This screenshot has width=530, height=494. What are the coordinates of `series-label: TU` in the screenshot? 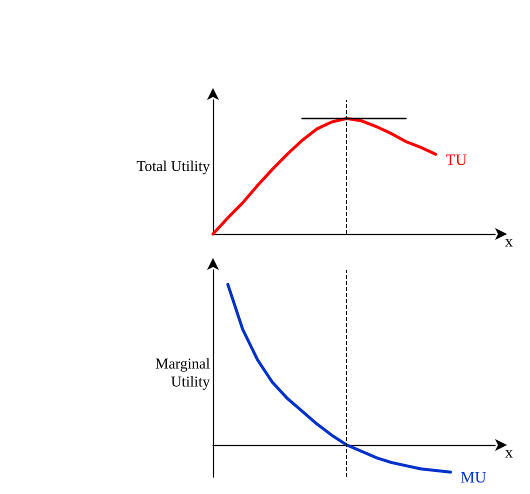 It's located at (457, 160).